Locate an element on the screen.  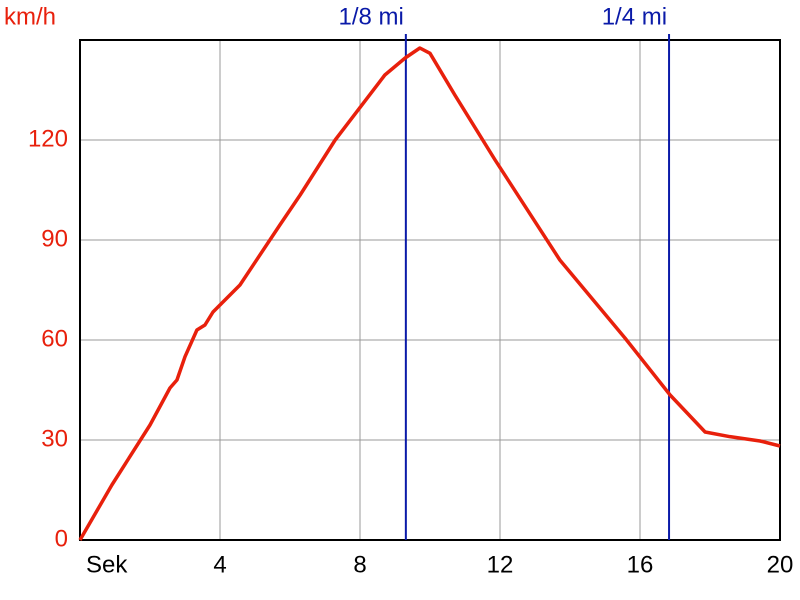
distance-marker-label: 1/8 mi is located at coordinates (370, 16).